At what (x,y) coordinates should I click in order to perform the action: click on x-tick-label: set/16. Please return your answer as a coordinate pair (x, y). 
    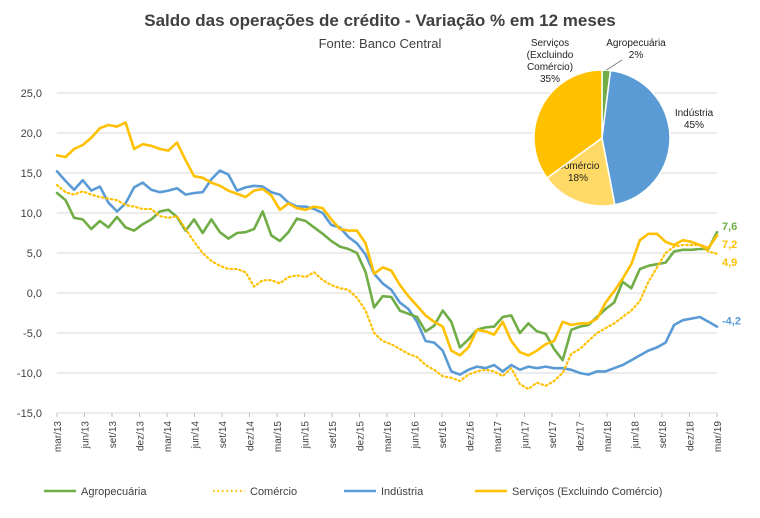
    Looking at the image, I should click on (443, 435).